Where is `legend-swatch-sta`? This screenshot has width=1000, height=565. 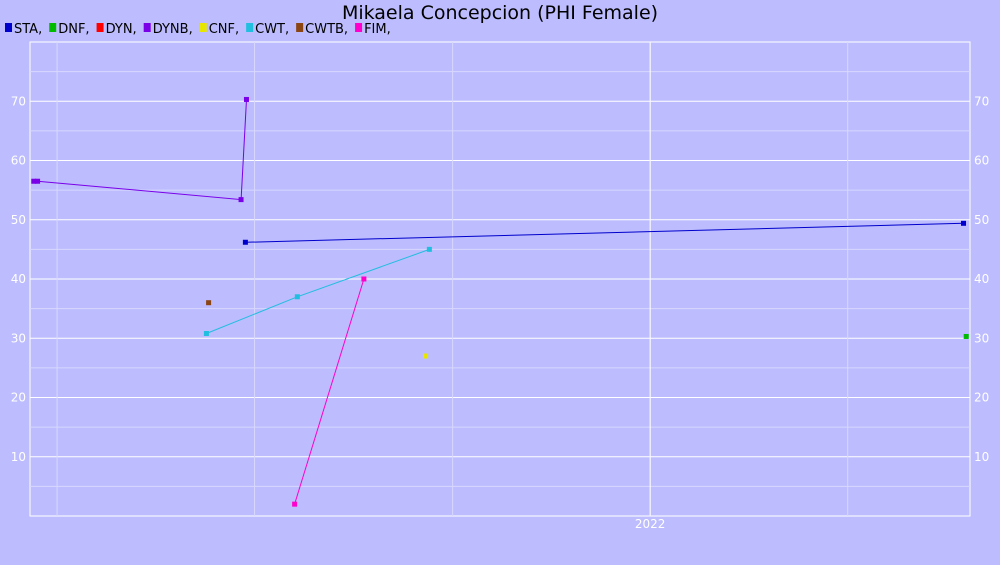 legend-swatch-sta is located at coordinates (8, 27).